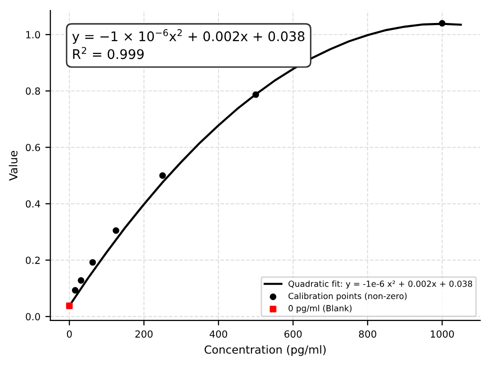 The image size is (489, 365). Describe the element at coordinates (33, 204) in the screenshot. I see `y-tick-label: 0.4` at that location.